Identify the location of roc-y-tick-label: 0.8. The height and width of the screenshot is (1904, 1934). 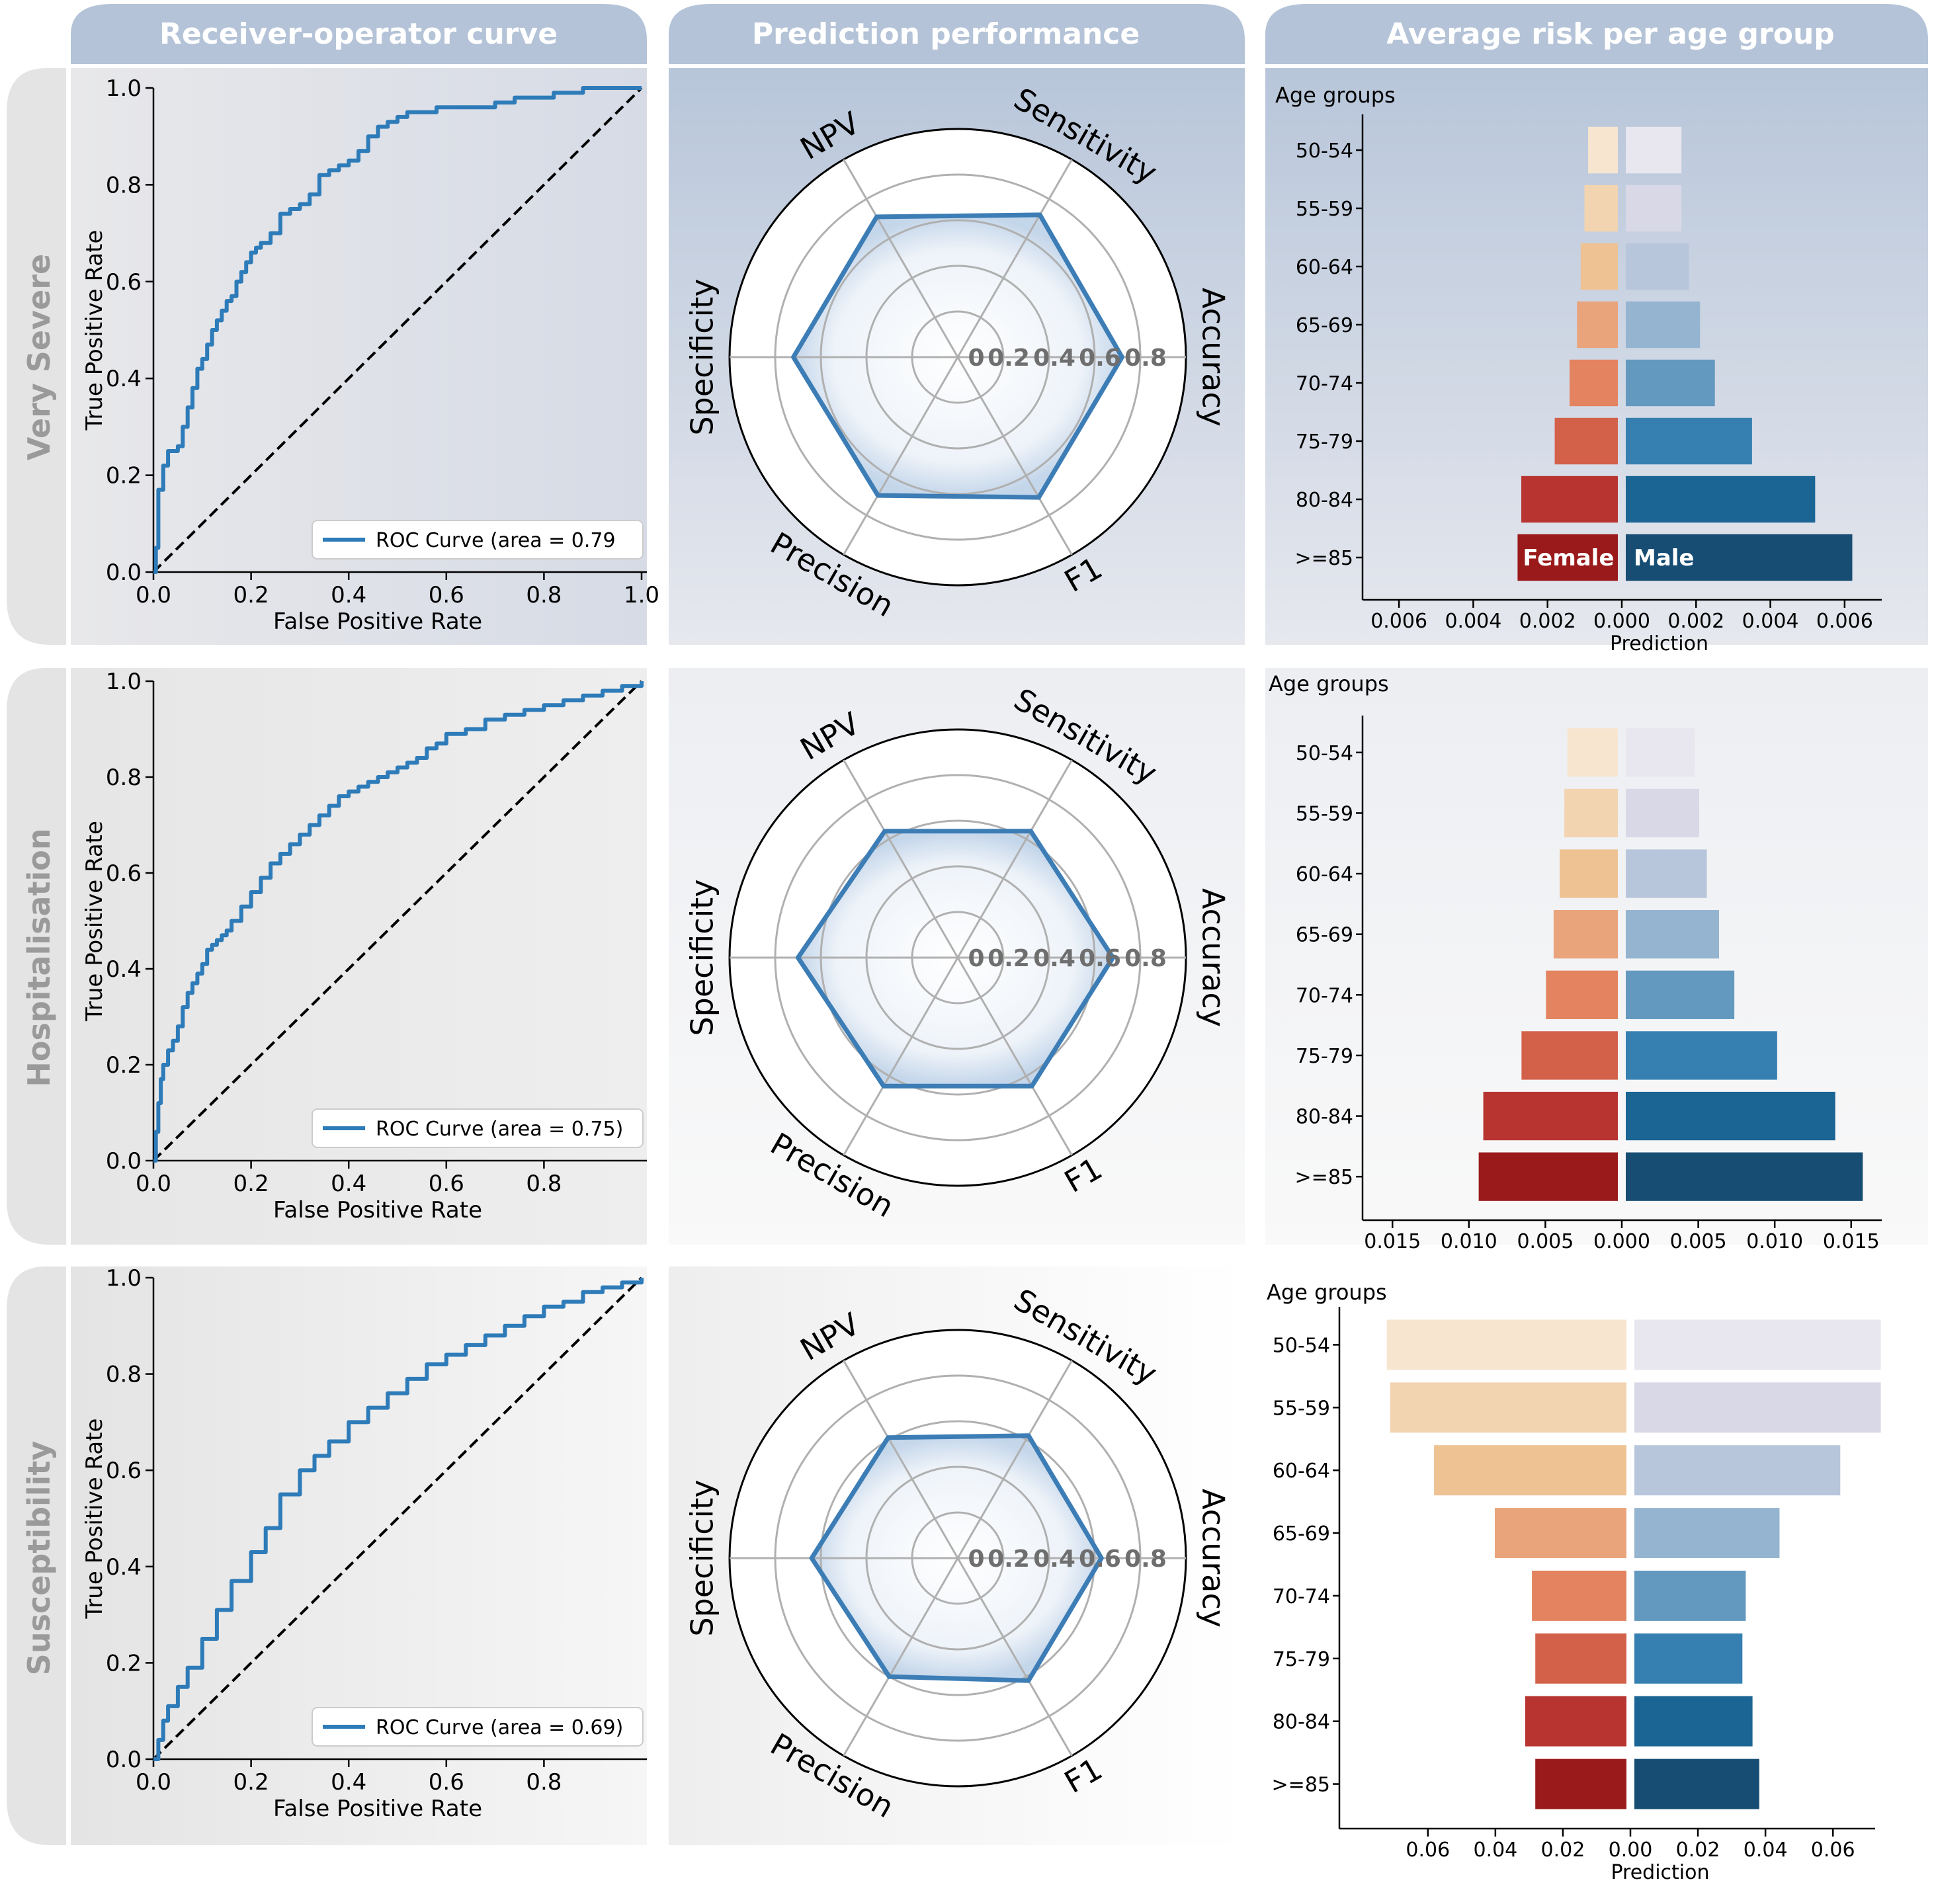
(124, 185).